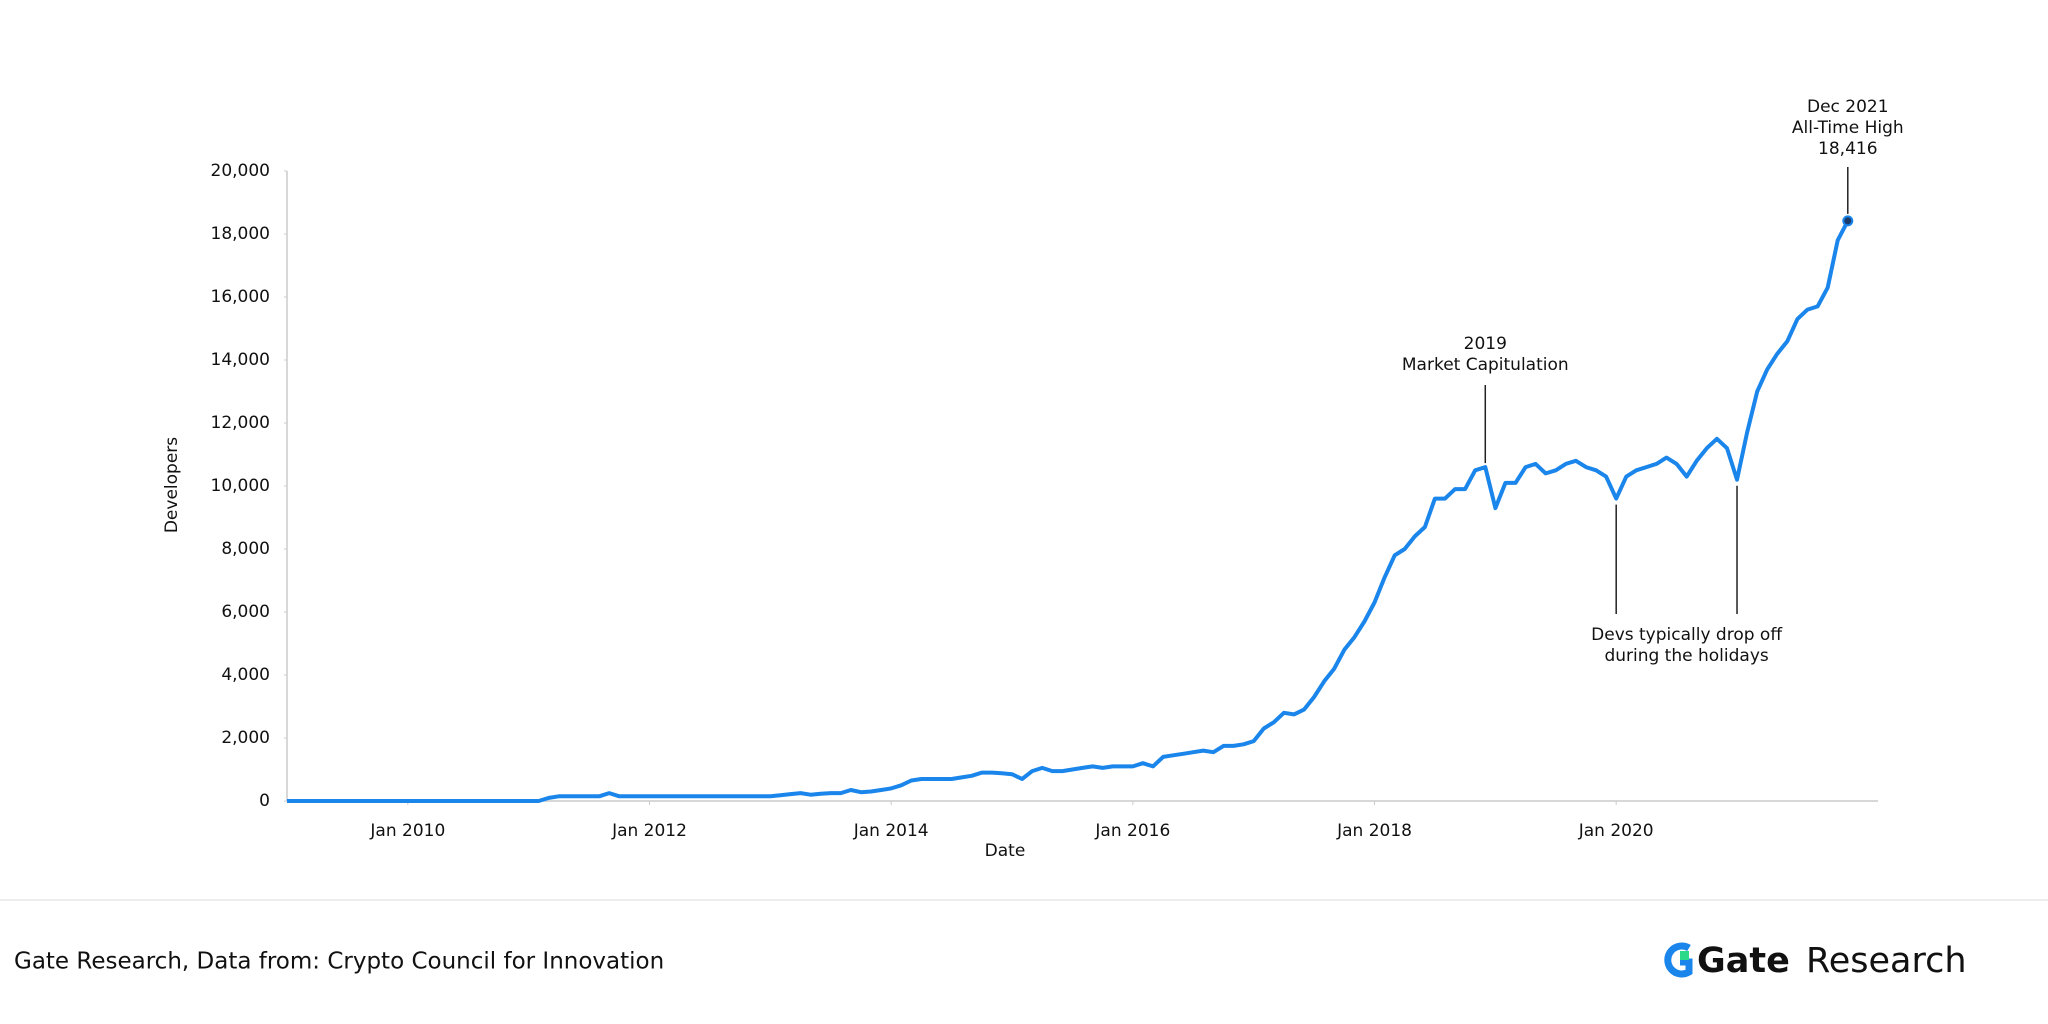 Image resolution: width=2048 pixels, height=1024 pixels. Describe the element at coordinates (1848, 107) in the screenshot. I see `annotation-text: Dec 2021` at that location.